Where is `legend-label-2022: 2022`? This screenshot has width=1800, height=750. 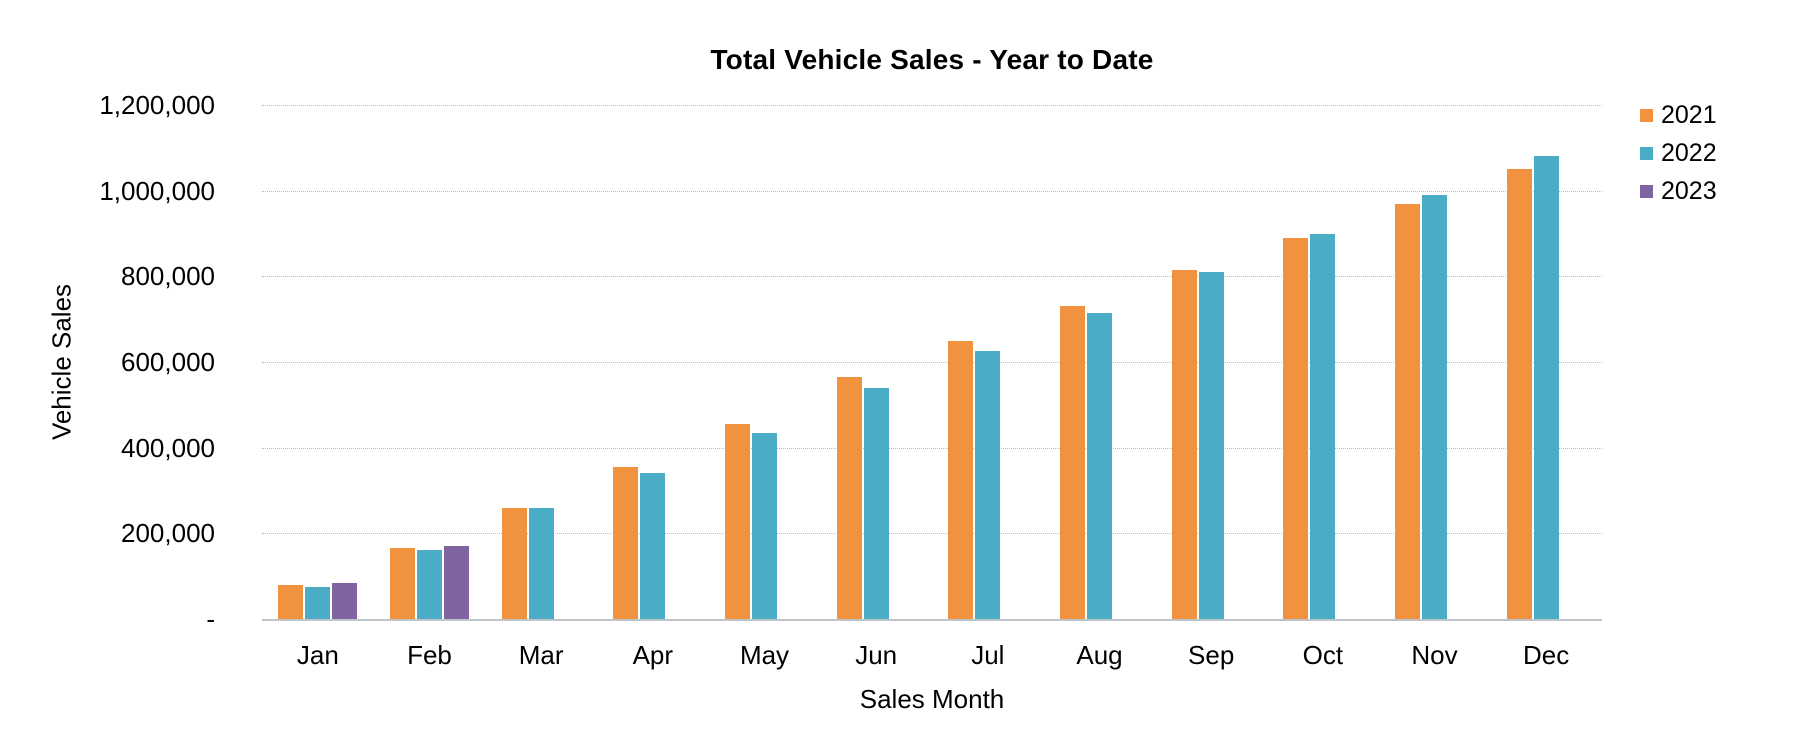
legend-label-2022: 2022 is located at coordinates (1689, 153).